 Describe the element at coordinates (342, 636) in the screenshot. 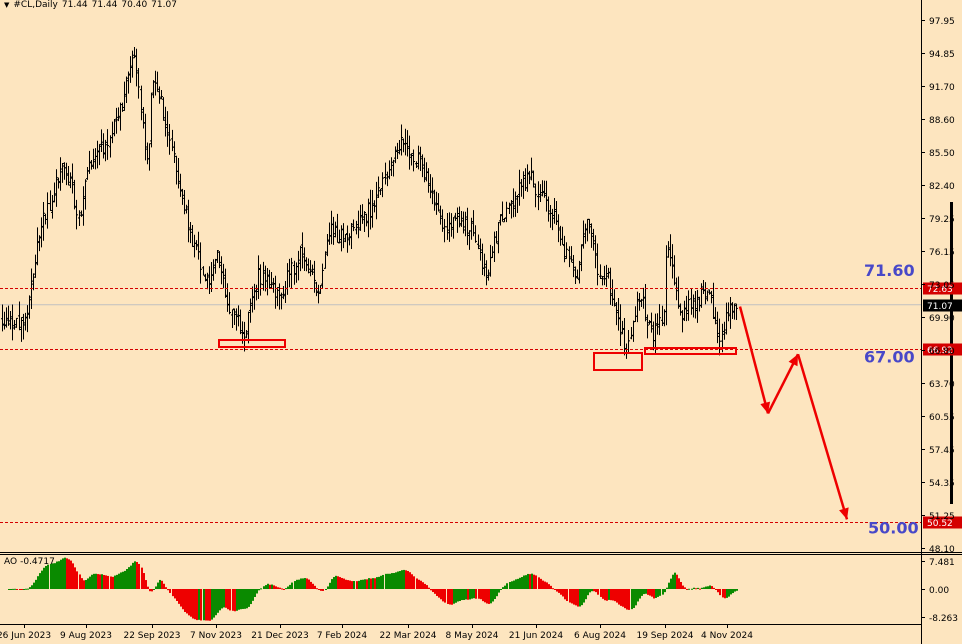

I see `date-axis-label: 7 Feb 2024` at that location.